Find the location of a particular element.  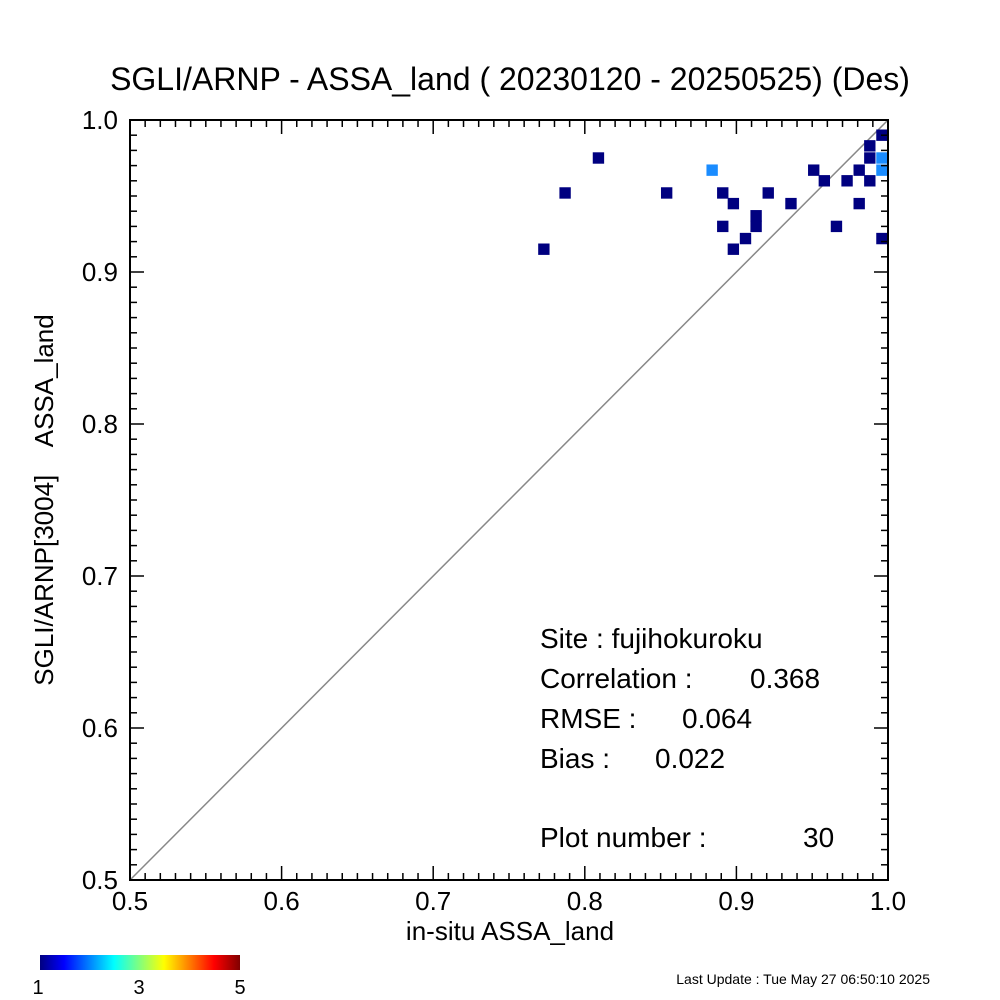

plot-number-value: 30 is located at coordinates (818, 837).